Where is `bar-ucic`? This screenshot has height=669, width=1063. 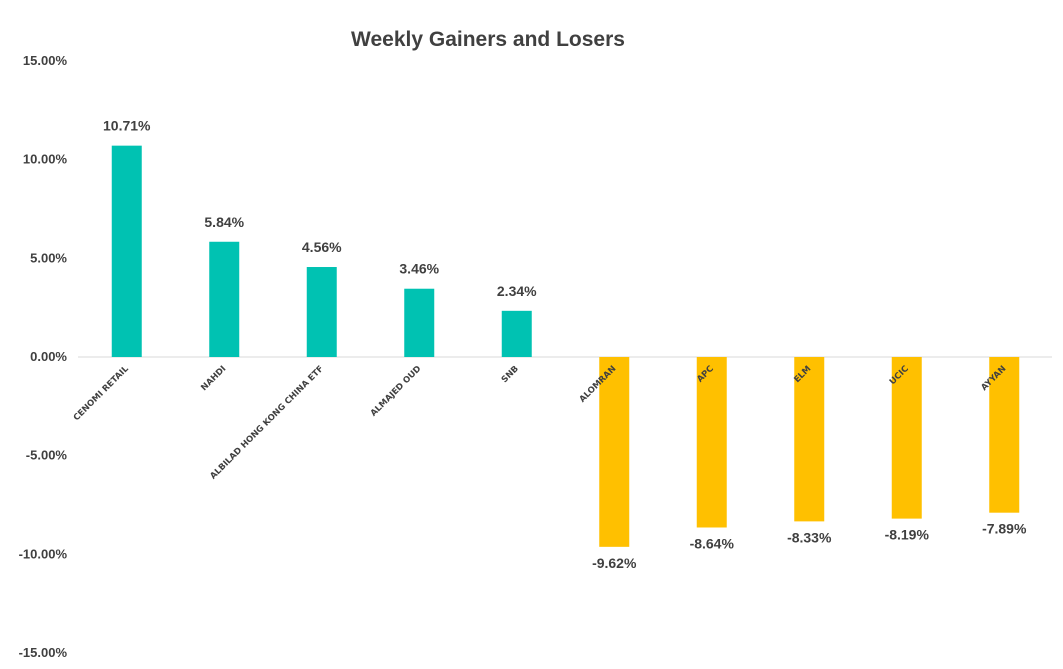
bar-ucic is located at coordinates (906, 438).